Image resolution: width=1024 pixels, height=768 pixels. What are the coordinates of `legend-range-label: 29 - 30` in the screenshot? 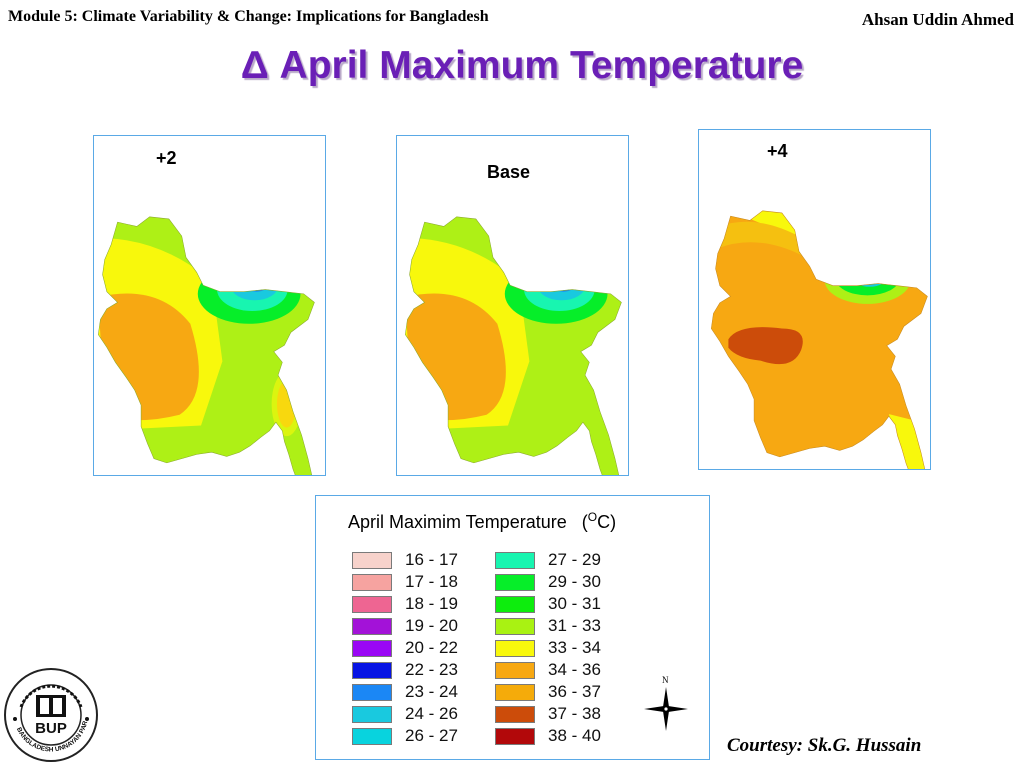 It's located at (574, 581).